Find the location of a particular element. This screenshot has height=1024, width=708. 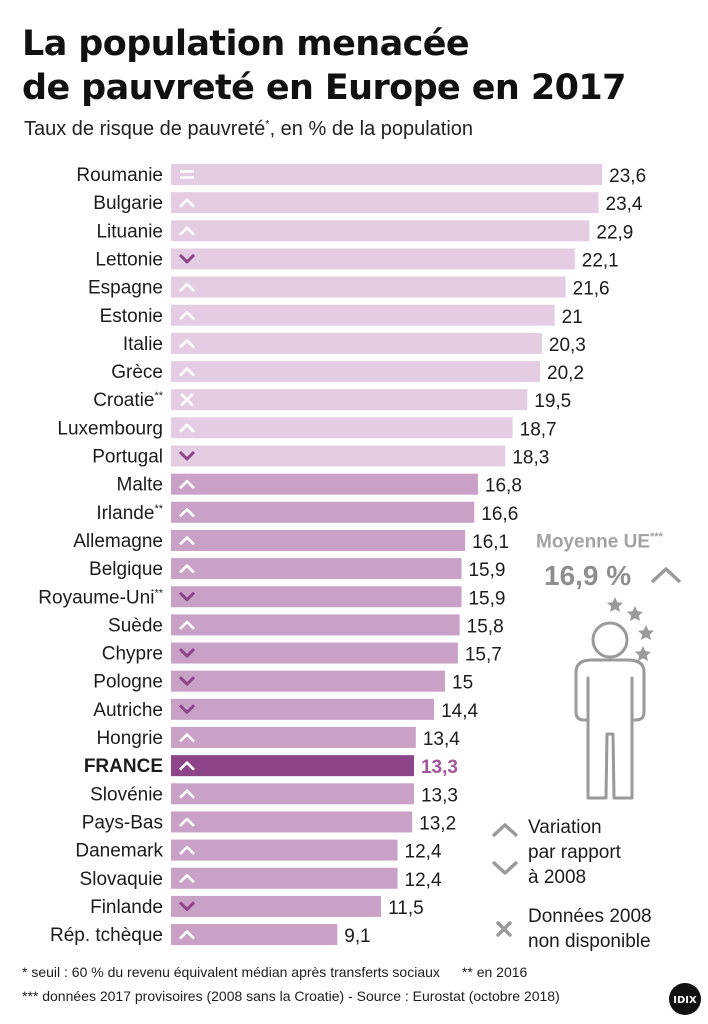

value-label: 15,8 is located at coordinates (485, 626).